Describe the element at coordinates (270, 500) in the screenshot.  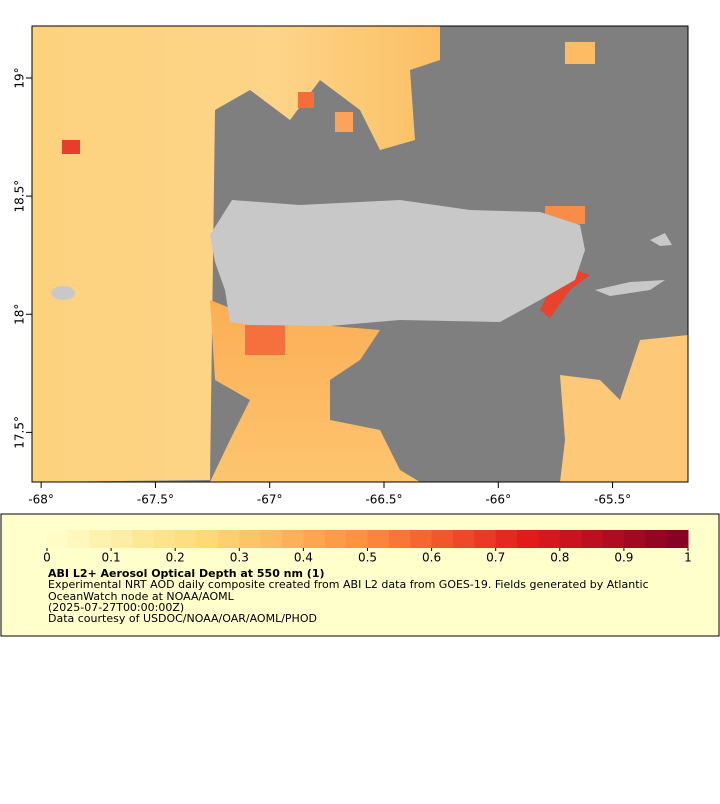
I see `x-tick-label: -67°` at that location.